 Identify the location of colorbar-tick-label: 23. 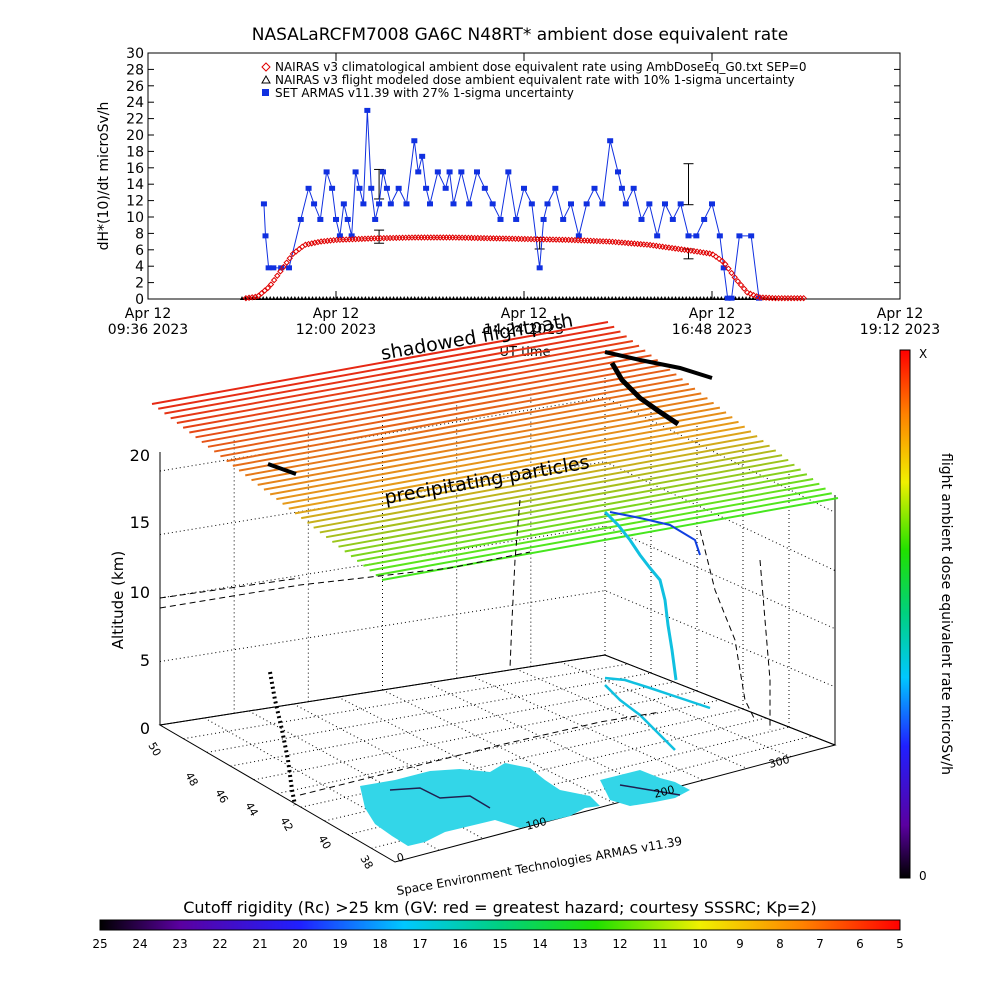
(179, 944).